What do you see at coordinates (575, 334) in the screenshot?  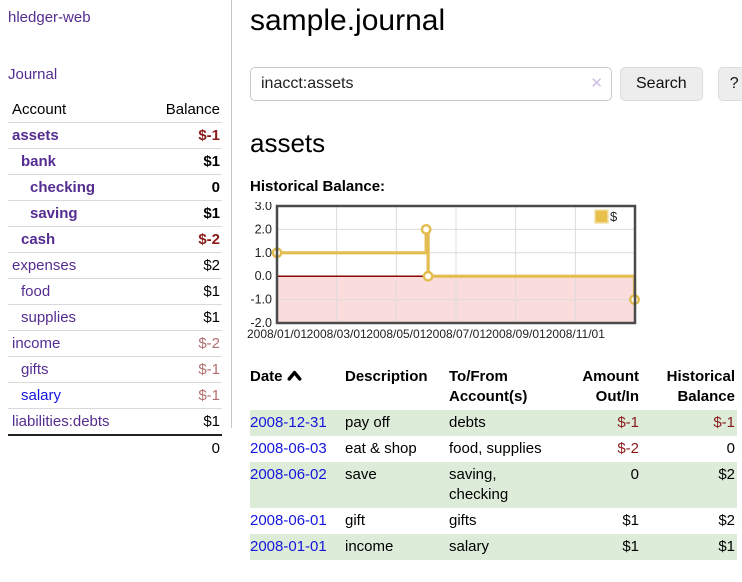 I see `svg-text: 2008/11/01` at bounding box center [575, 334].